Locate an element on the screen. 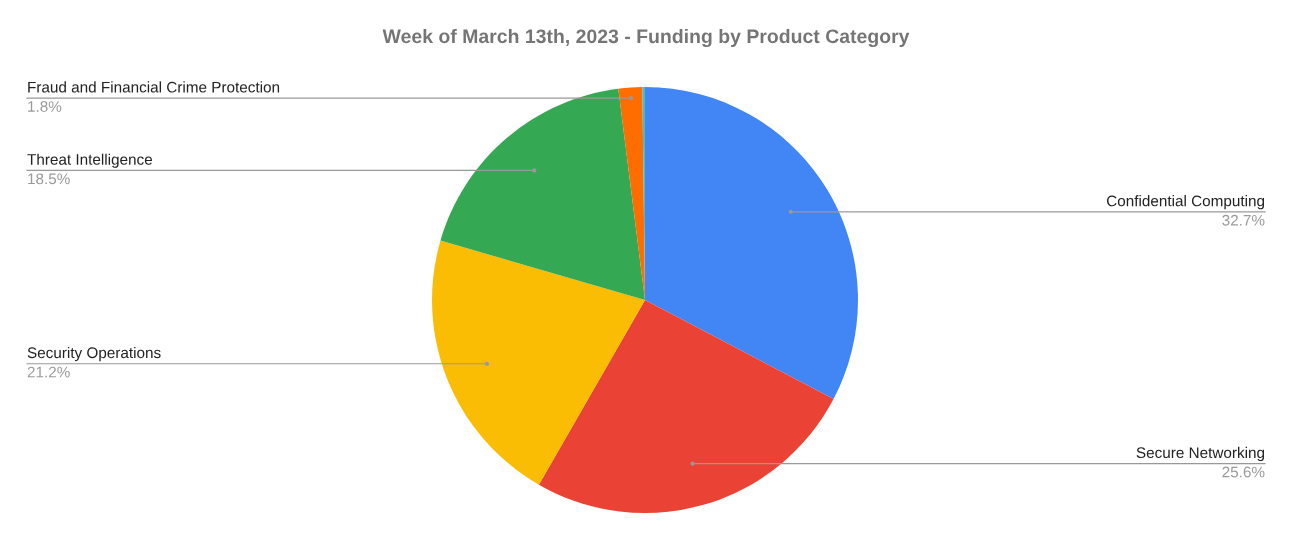 The height and width of the screenshot is (541, 1292). slice-label: Secure Networking is located at coordinates (1200, 454).